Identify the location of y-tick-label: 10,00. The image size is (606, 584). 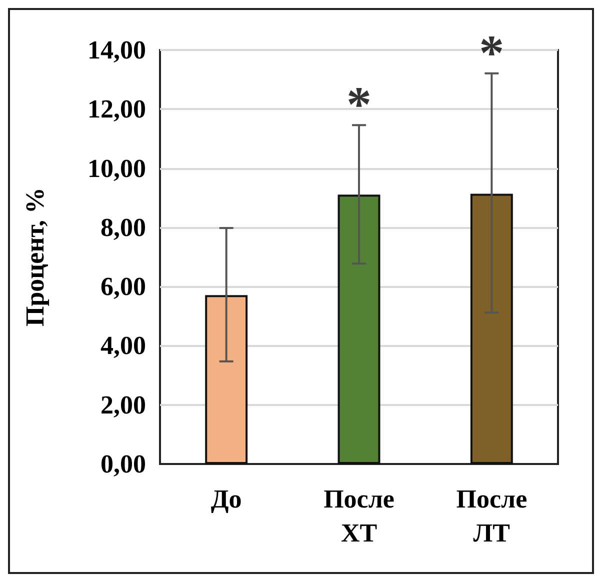
(117, 168).